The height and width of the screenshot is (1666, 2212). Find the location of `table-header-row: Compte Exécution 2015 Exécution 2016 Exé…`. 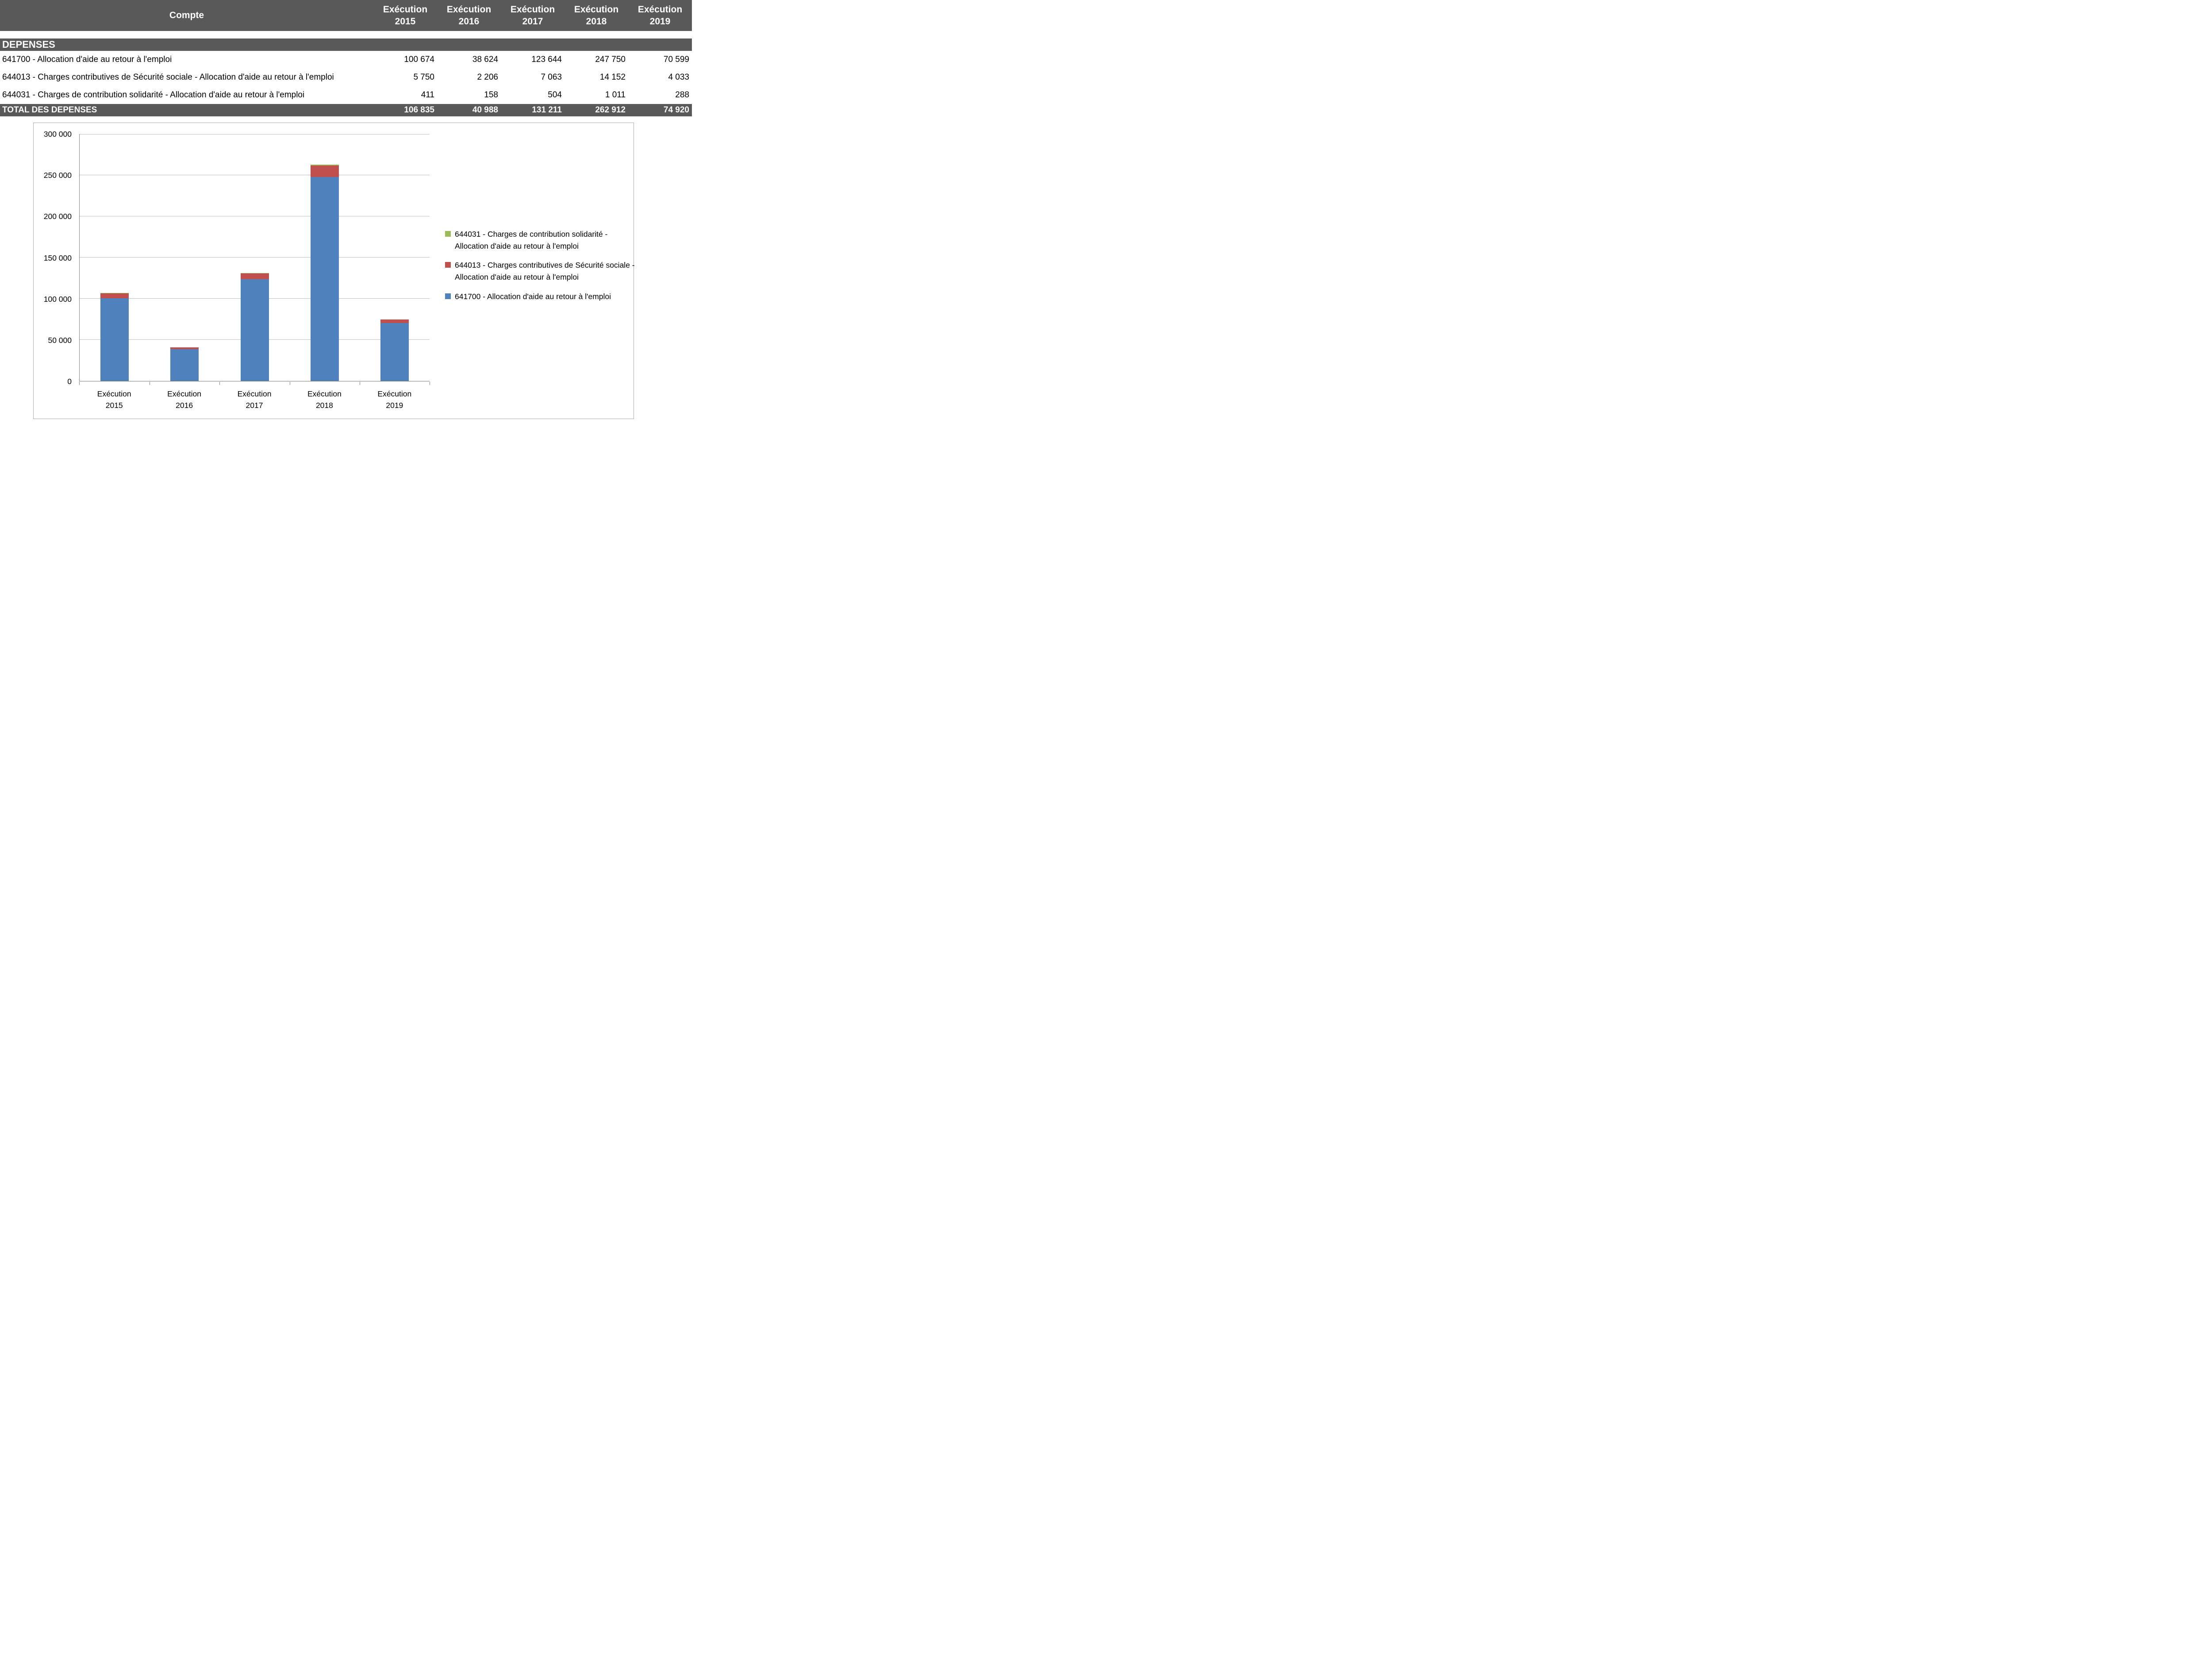

table-header-row: Compte Exécution 2015 Exécution 2016 Exé… is located at coordinates (346, 15).